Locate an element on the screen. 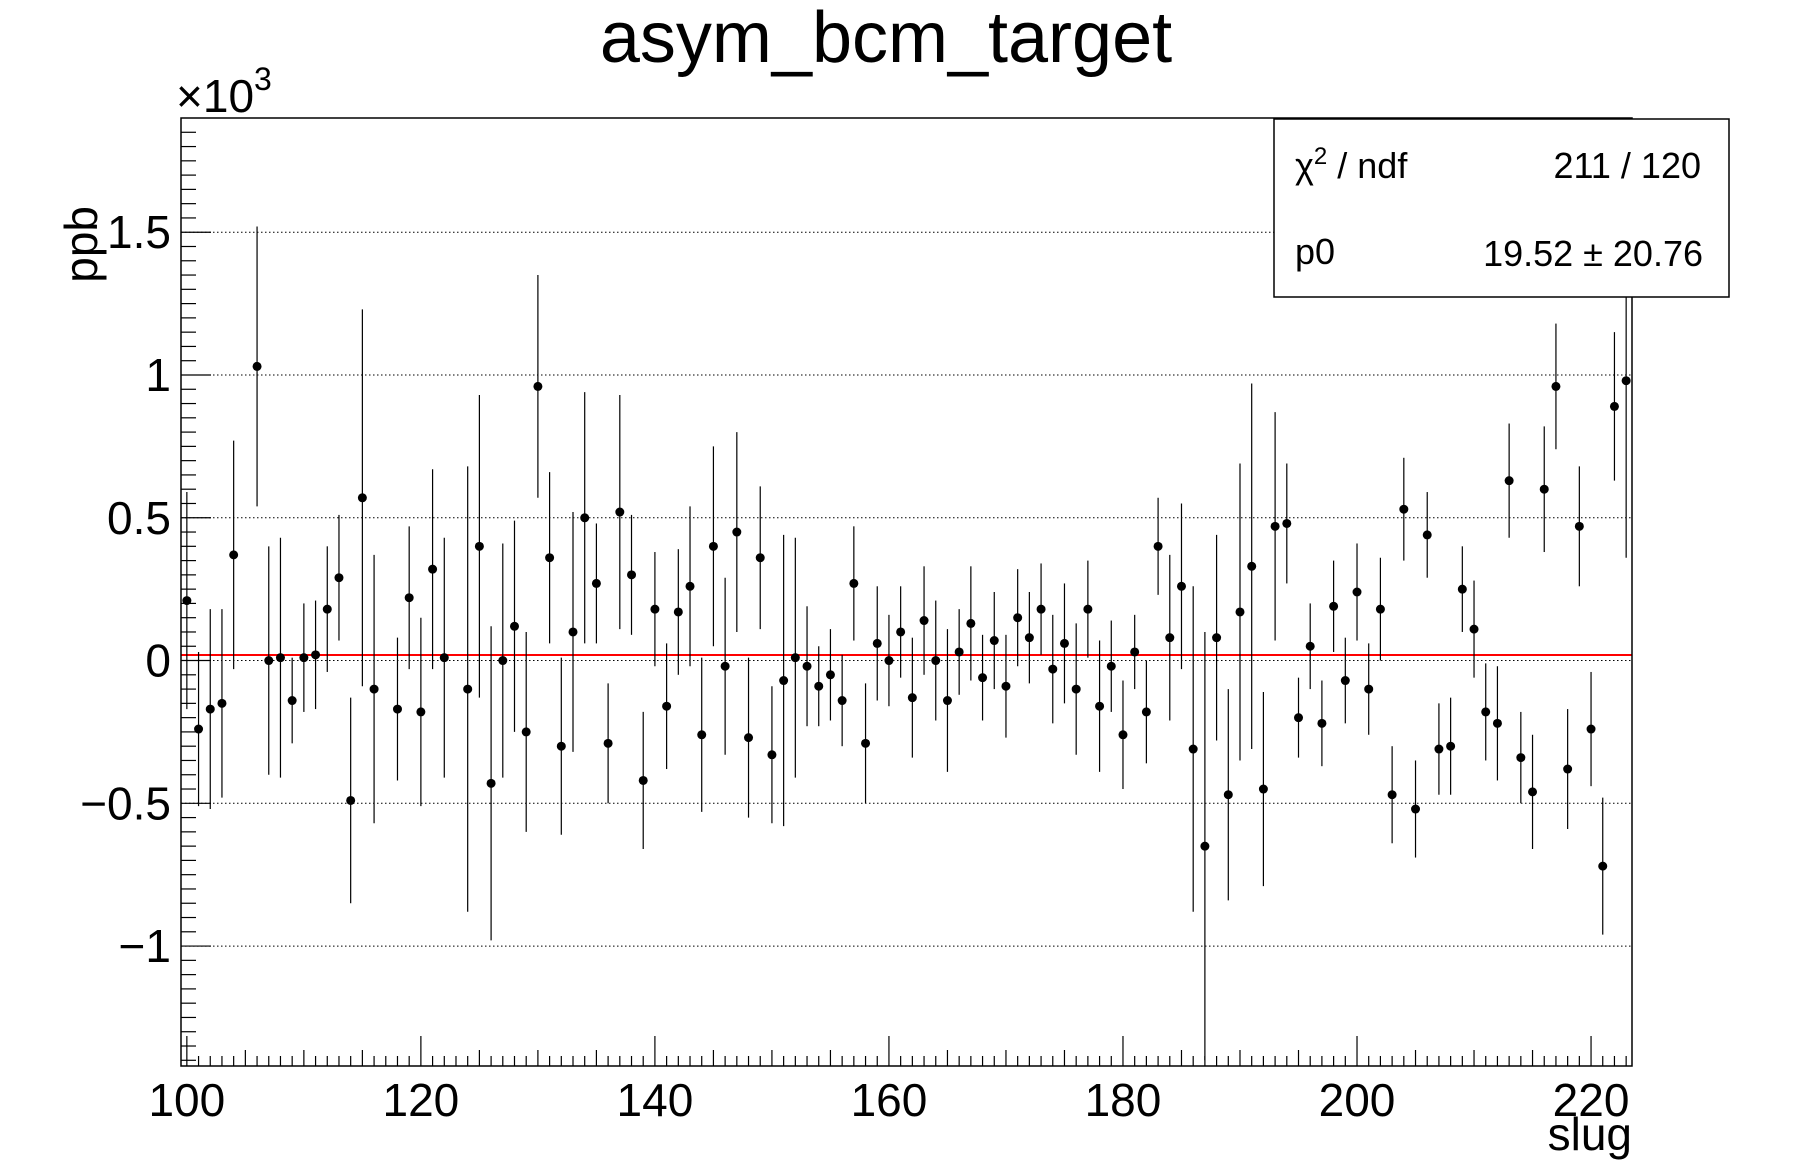 Image resolution: width=1796 pixels, height=1172 pixels. x-tick-label: 220 is located at coordinates (1591, 1100).